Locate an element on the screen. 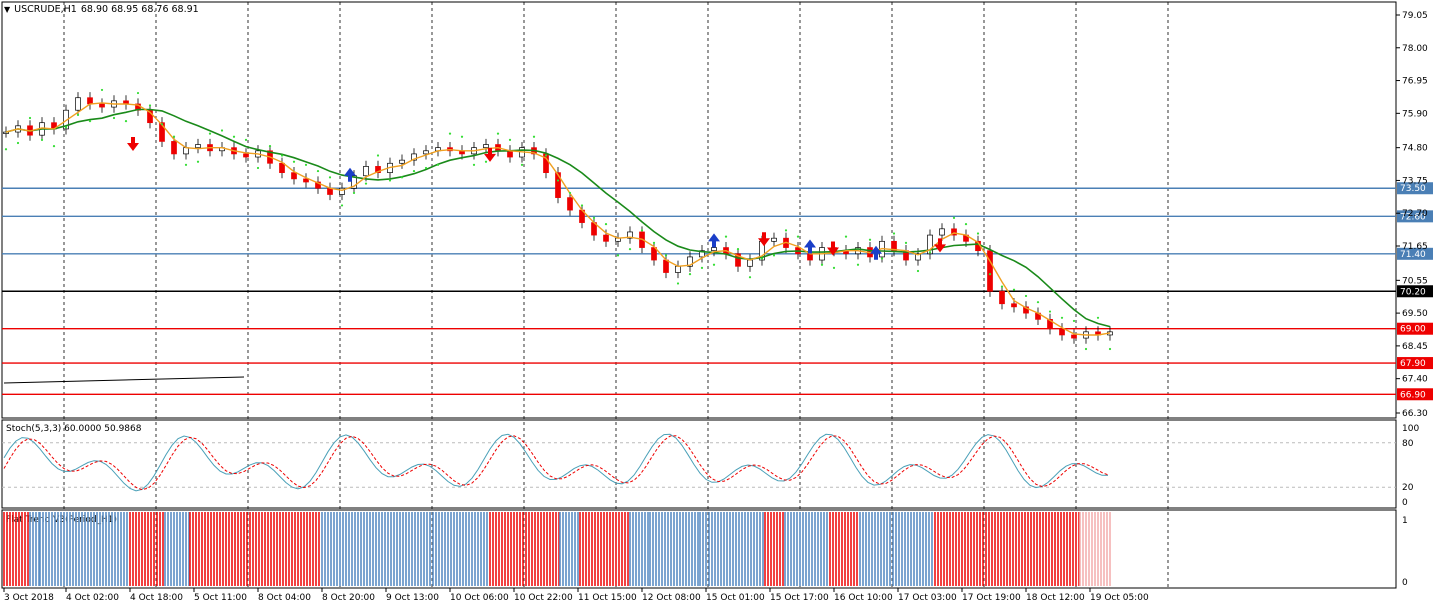  price-tick-label: 78.00 is located at coordinates (1415, 49).